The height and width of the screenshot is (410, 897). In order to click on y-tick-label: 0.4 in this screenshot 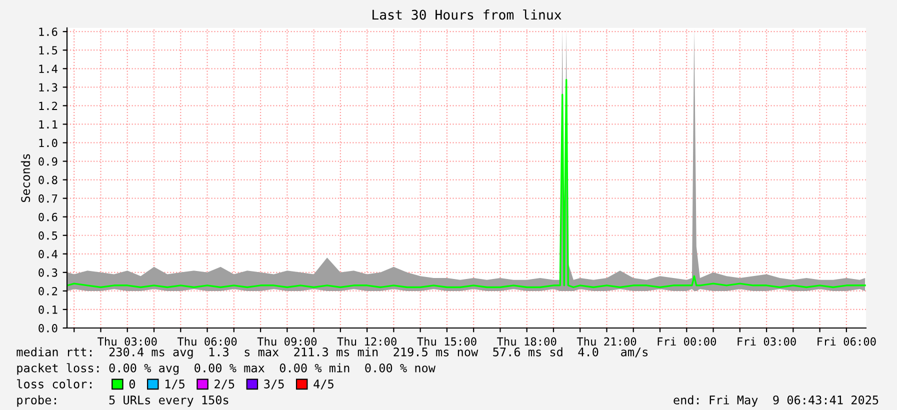, I will do `click(48, 254)`.